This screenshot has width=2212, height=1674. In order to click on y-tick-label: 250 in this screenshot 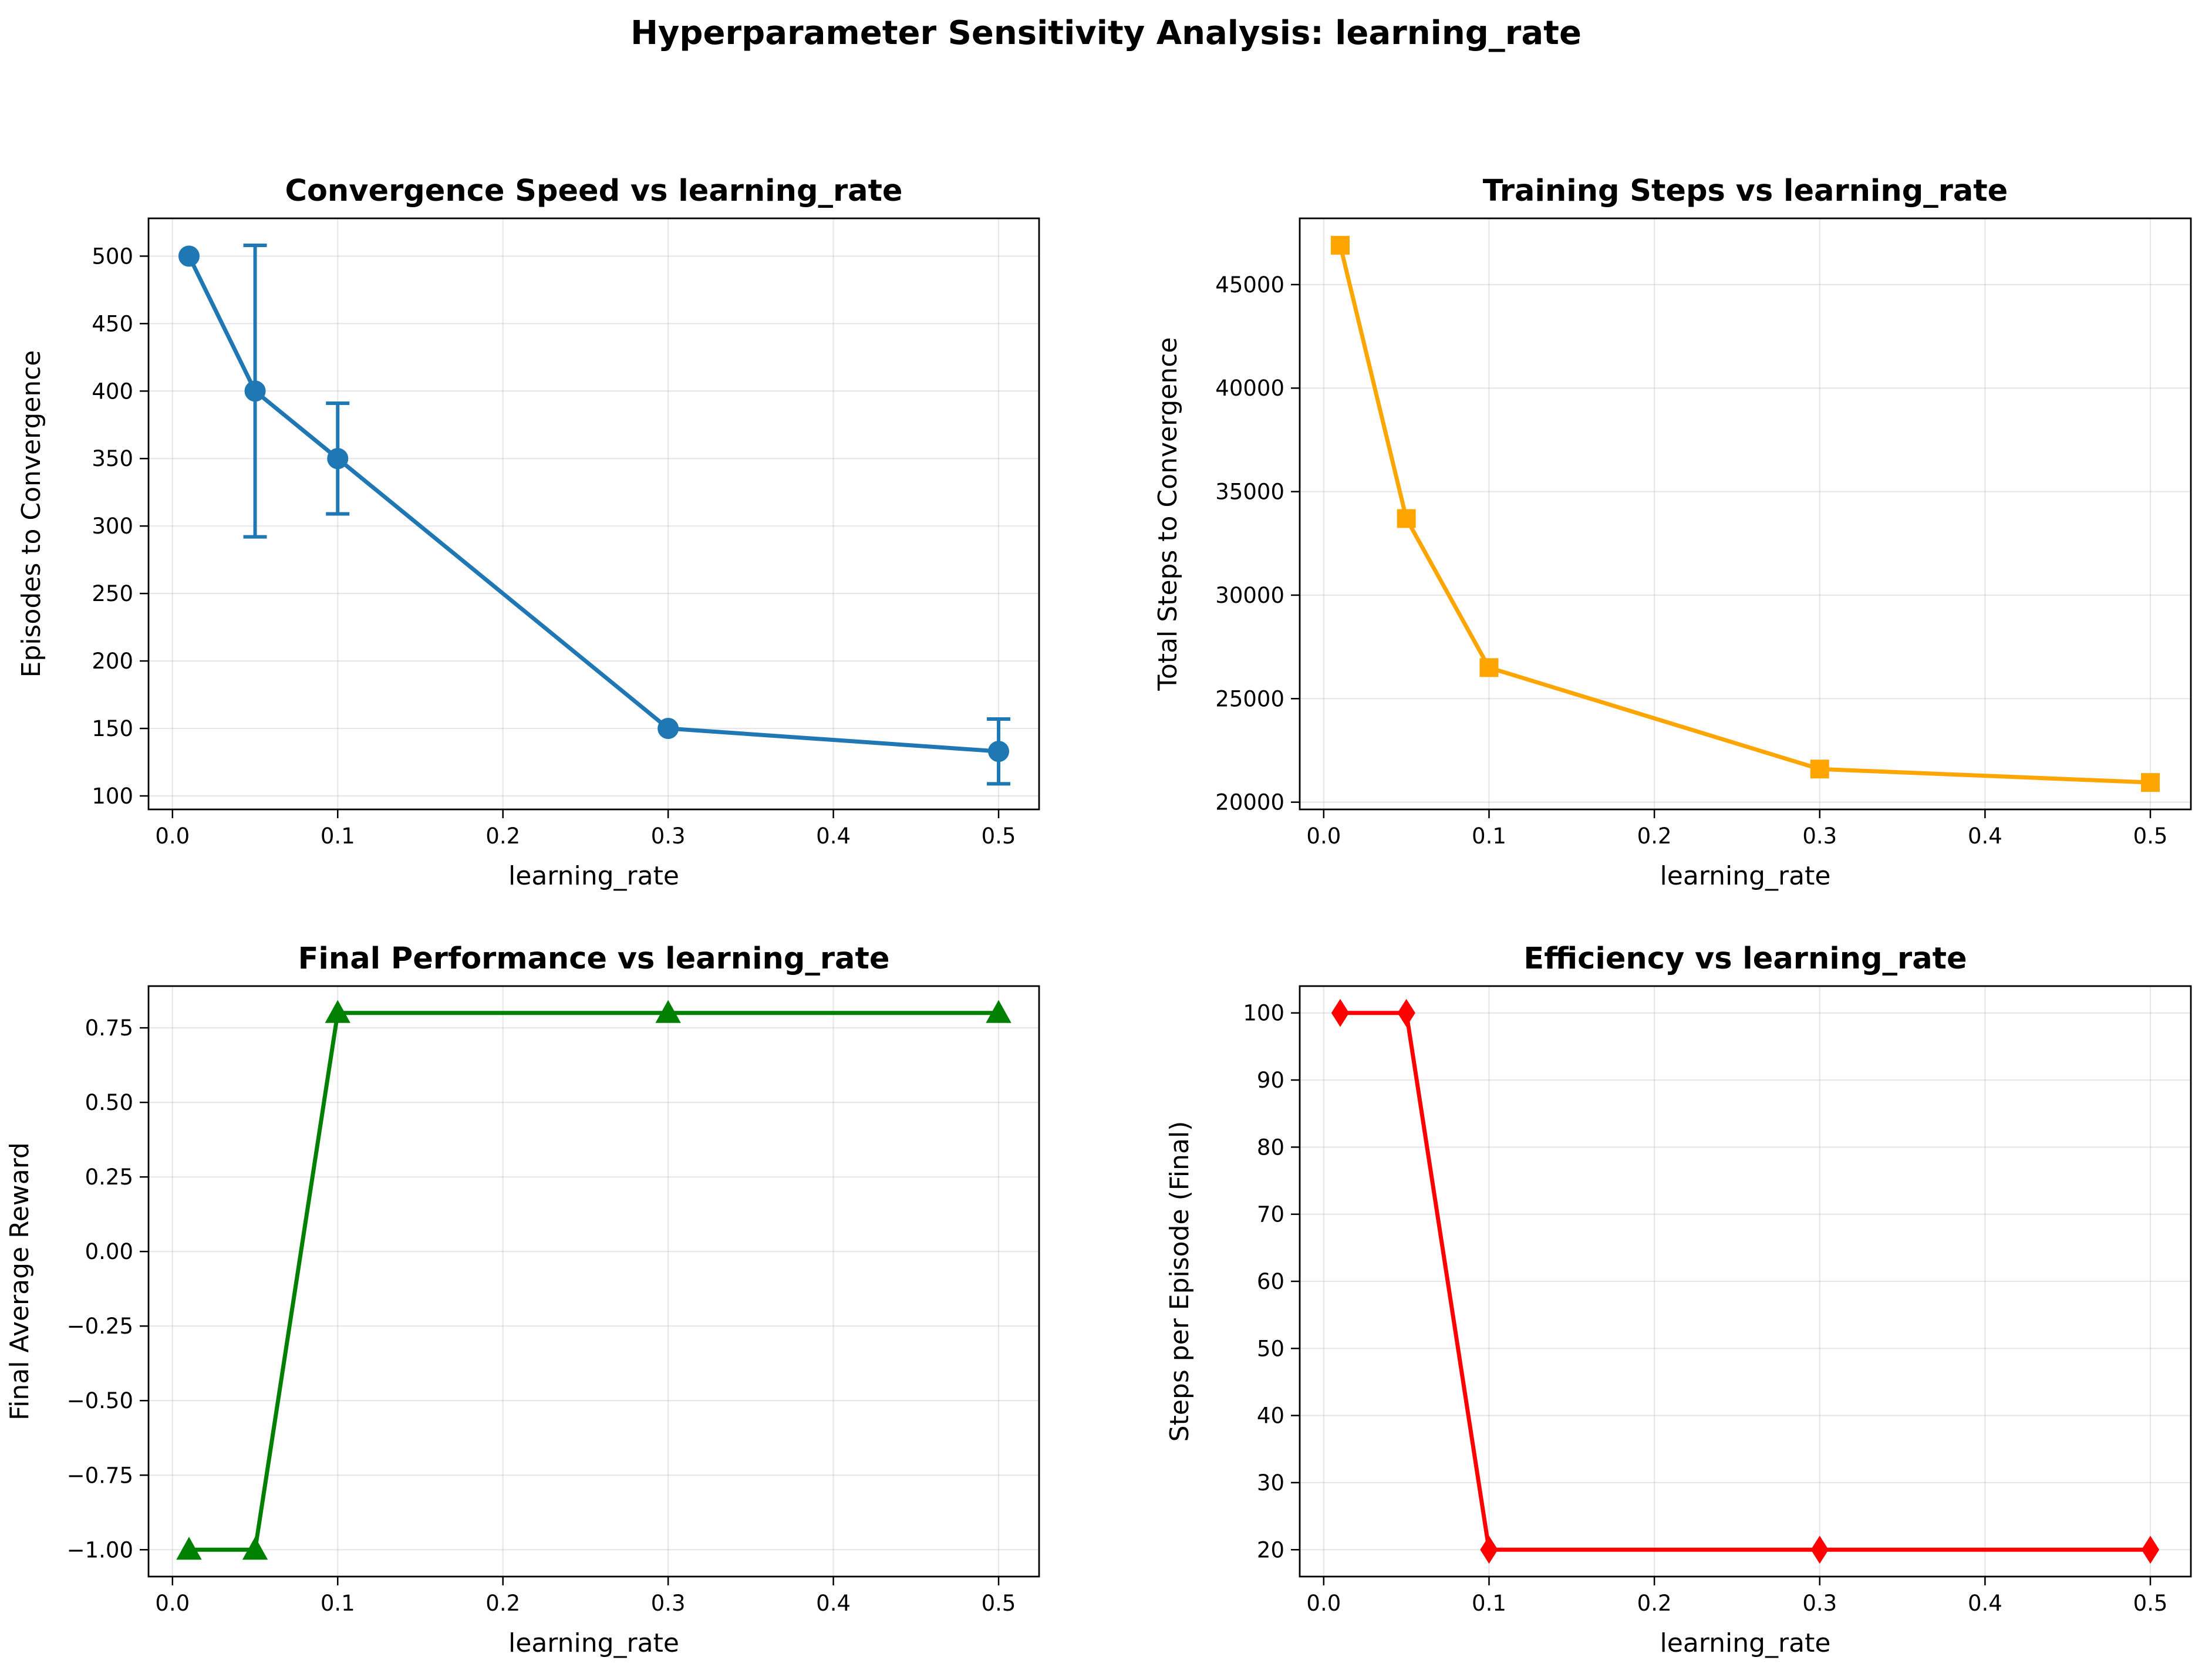, I will do `click(112, 593)`.